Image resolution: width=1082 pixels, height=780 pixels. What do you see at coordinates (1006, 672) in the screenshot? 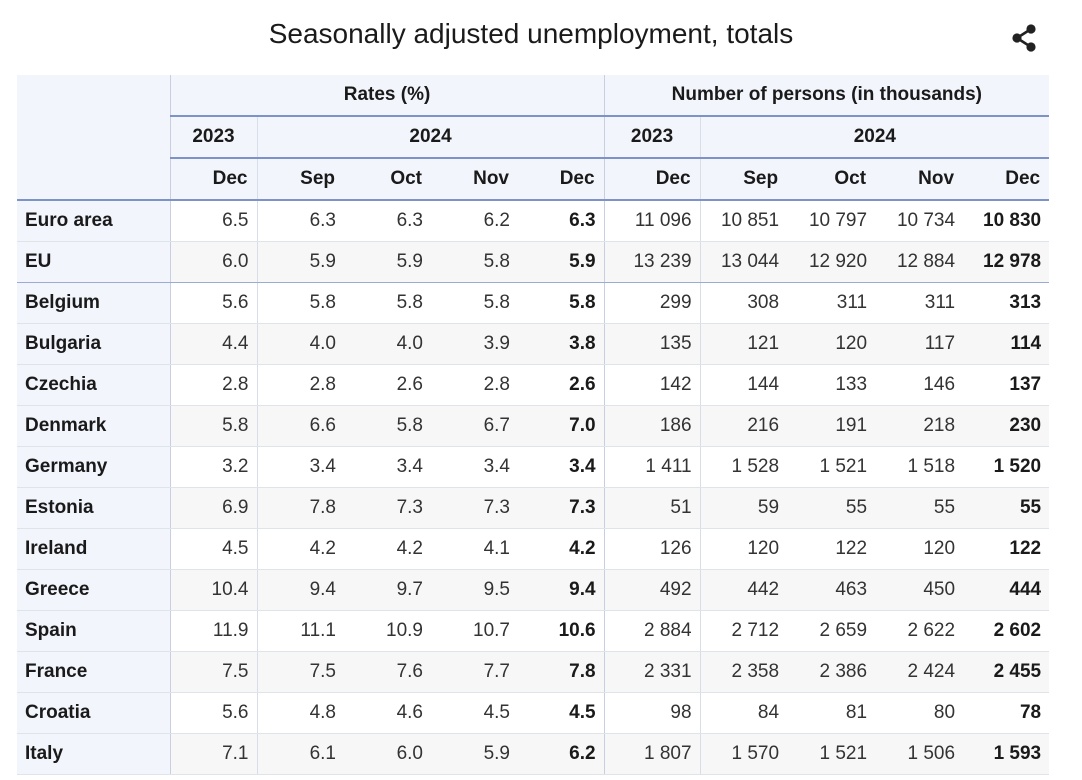
I see `persons-cell: 2 455` at bounding box center [1006, 672].